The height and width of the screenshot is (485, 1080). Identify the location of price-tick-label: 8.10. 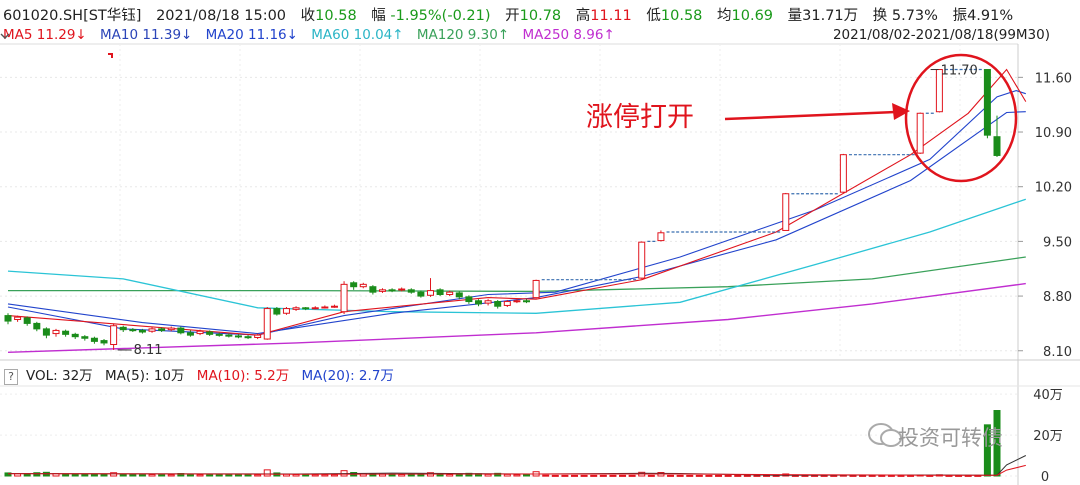
(1057, 352).